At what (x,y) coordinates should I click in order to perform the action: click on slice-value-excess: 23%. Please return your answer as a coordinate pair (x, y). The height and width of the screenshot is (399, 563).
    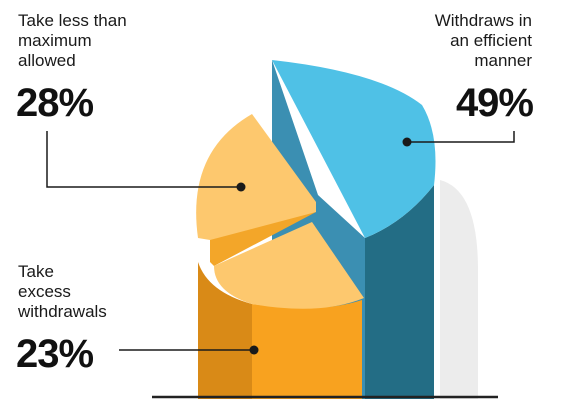
    Looking at the image, I should click on (55, 354).